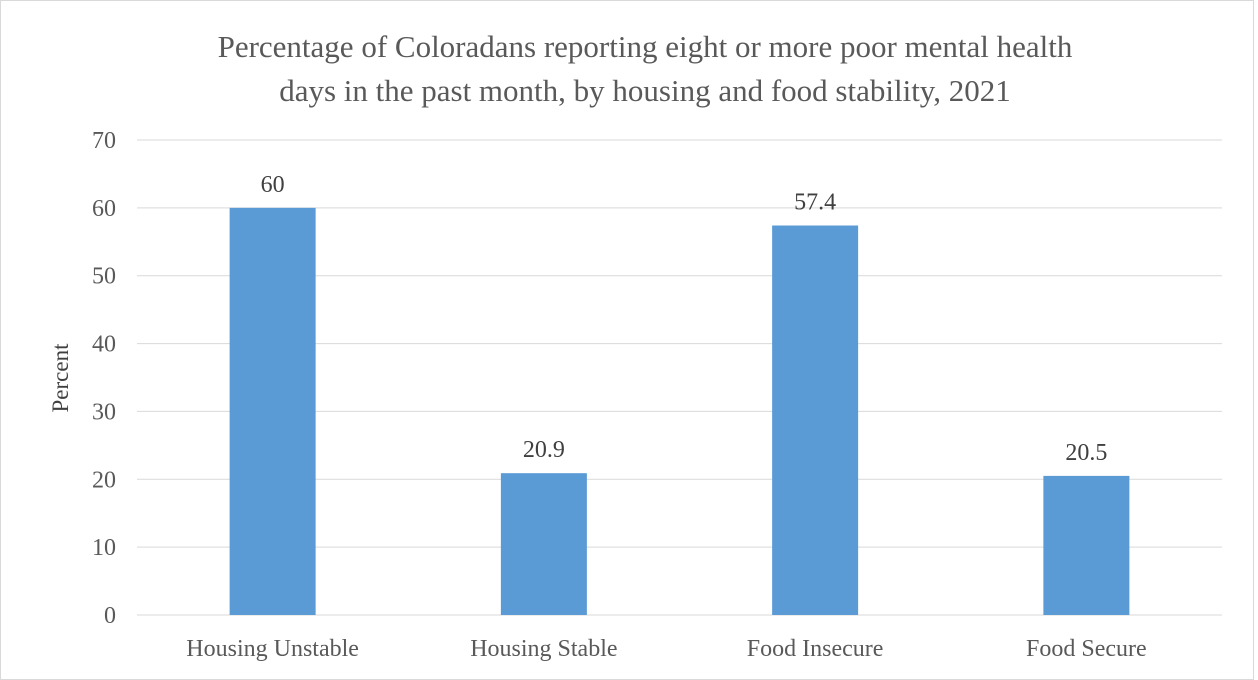  Describe the element at coordinates (544, 450) in the screenshot. I see `data-label-1: 20.9` at that location.